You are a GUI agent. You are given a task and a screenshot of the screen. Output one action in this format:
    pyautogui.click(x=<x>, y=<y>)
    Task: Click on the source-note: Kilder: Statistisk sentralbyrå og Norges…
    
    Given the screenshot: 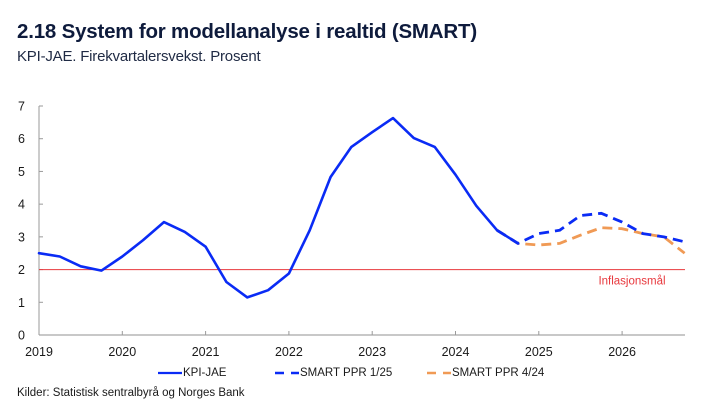 What is the action you would take?
    pyautogui.click(x=131, y=393)
    